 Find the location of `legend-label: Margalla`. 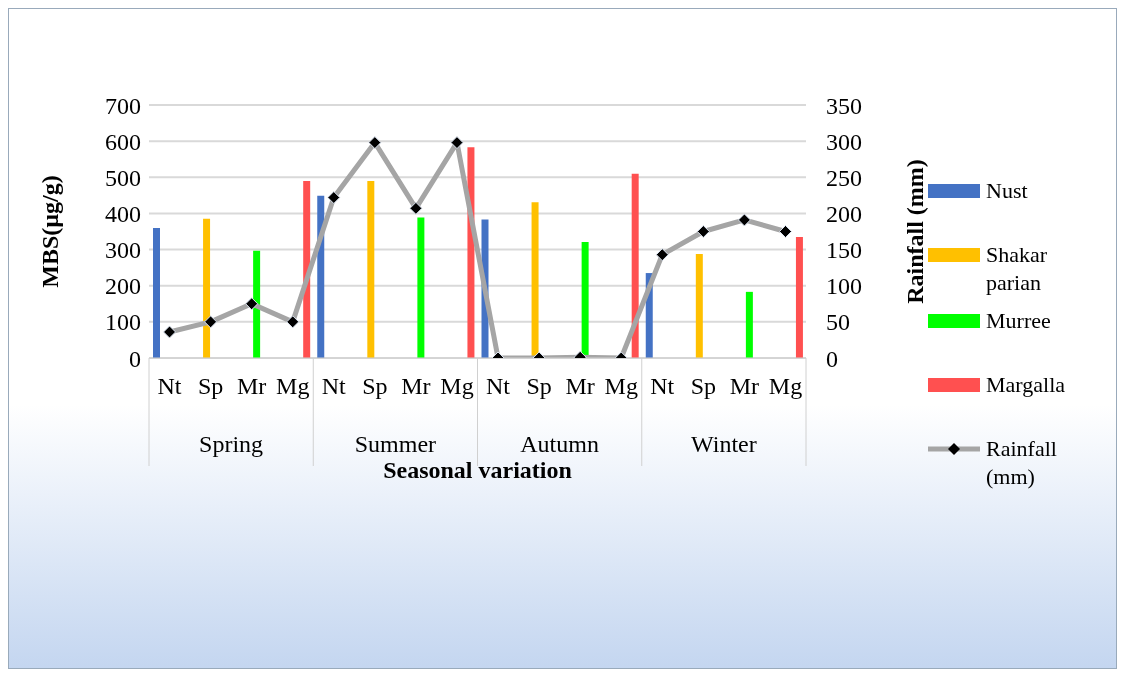

legend-label: Margalla is located at coordinates (1026, 384).